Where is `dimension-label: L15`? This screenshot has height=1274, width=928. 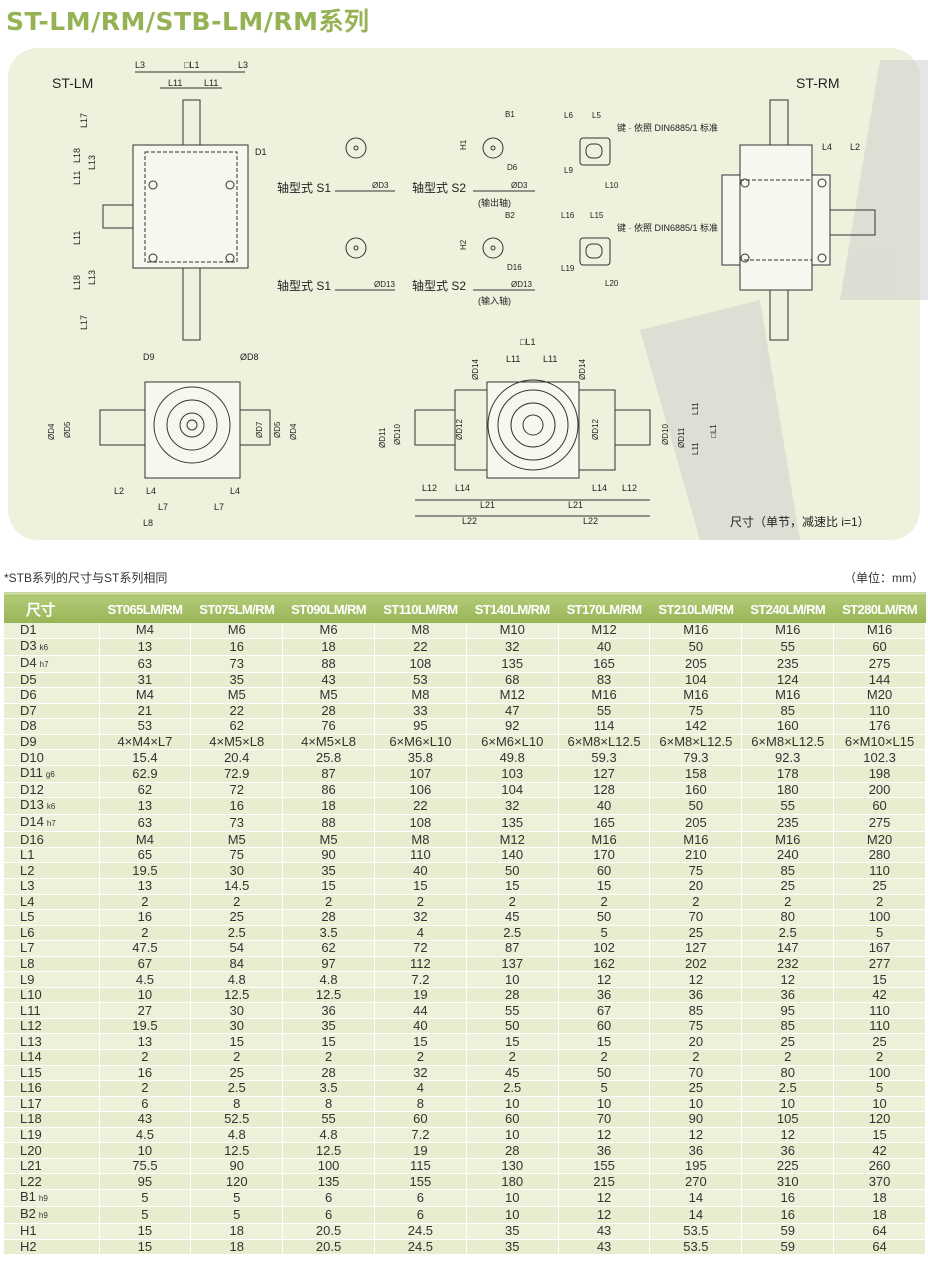
dimension-label: L15 is located at coordinates (31, 1072).